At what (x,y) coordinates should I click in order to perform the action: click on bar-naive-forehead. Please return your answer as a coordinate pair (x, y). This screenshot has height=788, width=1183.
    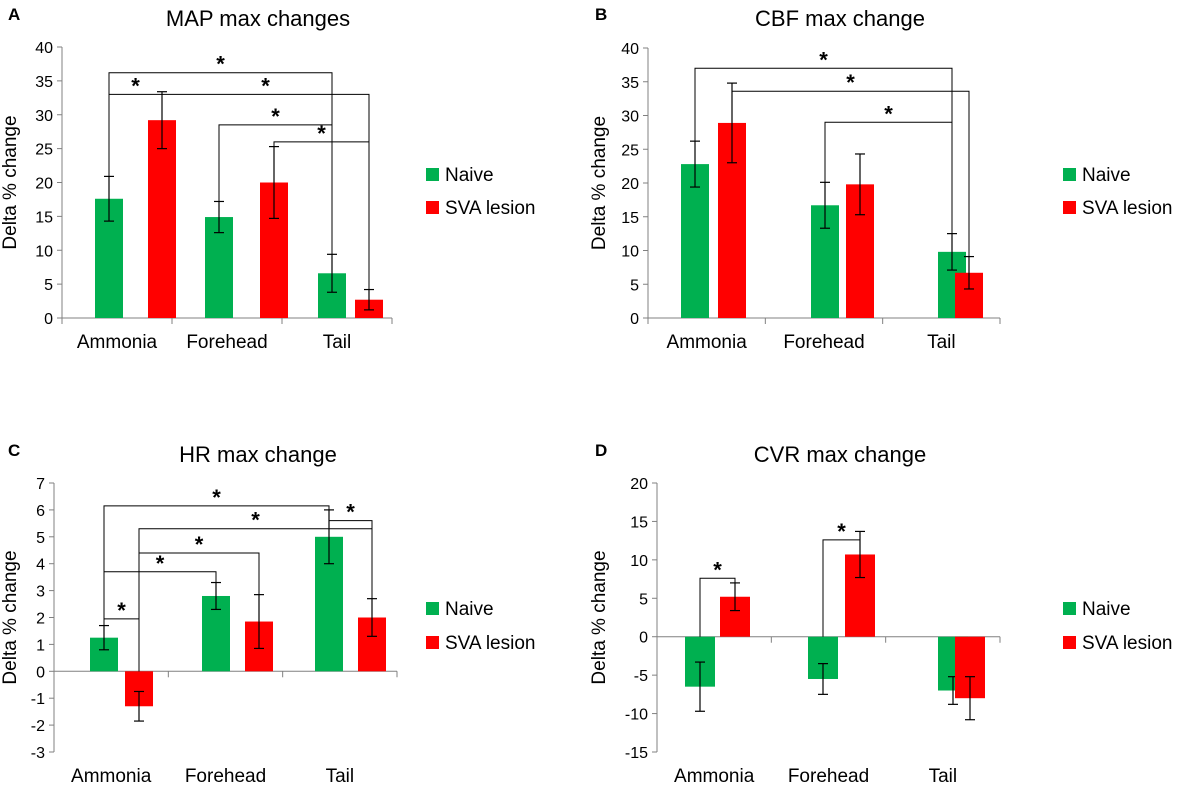
    Looking at the image, I should click on (219, 267).